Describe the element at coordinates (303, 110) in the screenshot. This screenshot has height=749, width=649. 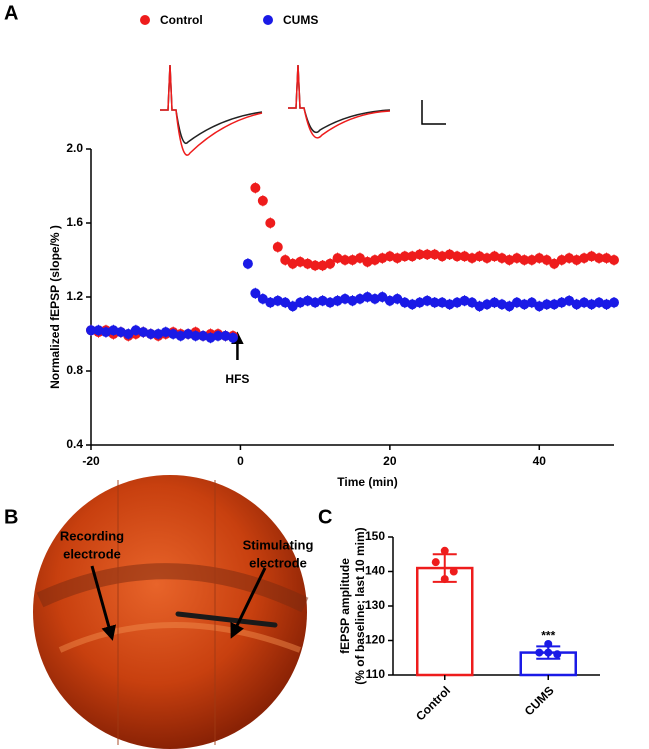
I see `trace-inset` at that location.